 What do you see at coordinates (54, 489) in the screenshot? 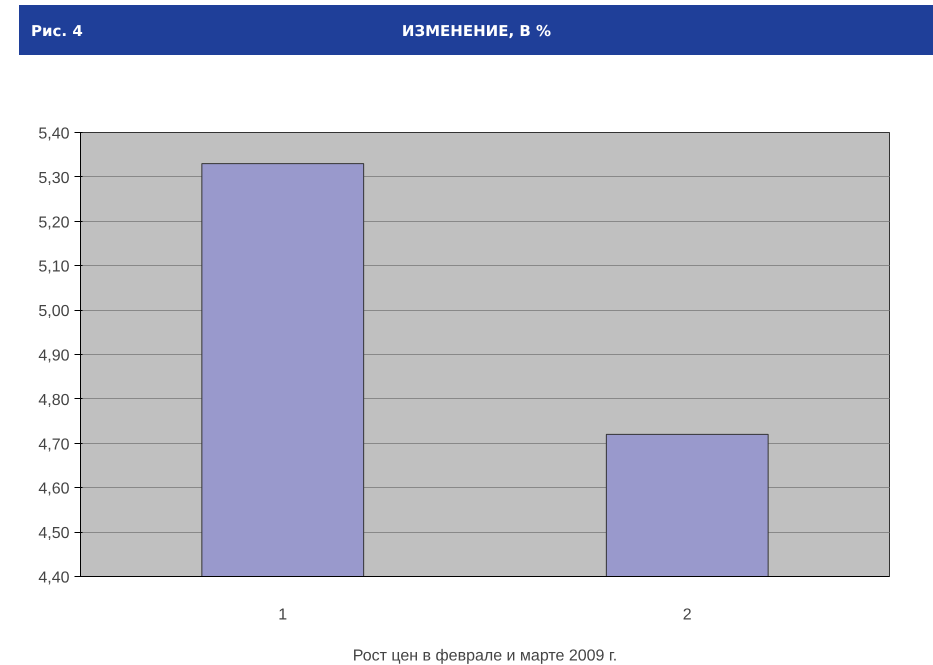
I see `y-tick-label: 4,60` at bounding box center [54, 489].